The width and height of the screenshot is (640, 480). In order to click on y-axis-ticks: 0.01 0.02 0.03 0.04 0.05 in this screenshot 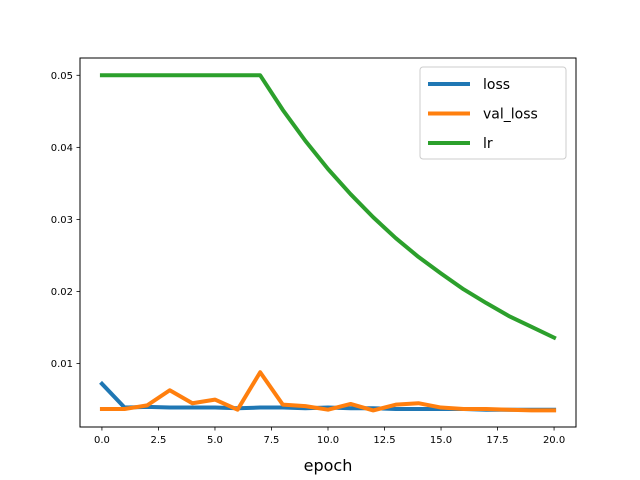, I will do `click(65, 220)`.